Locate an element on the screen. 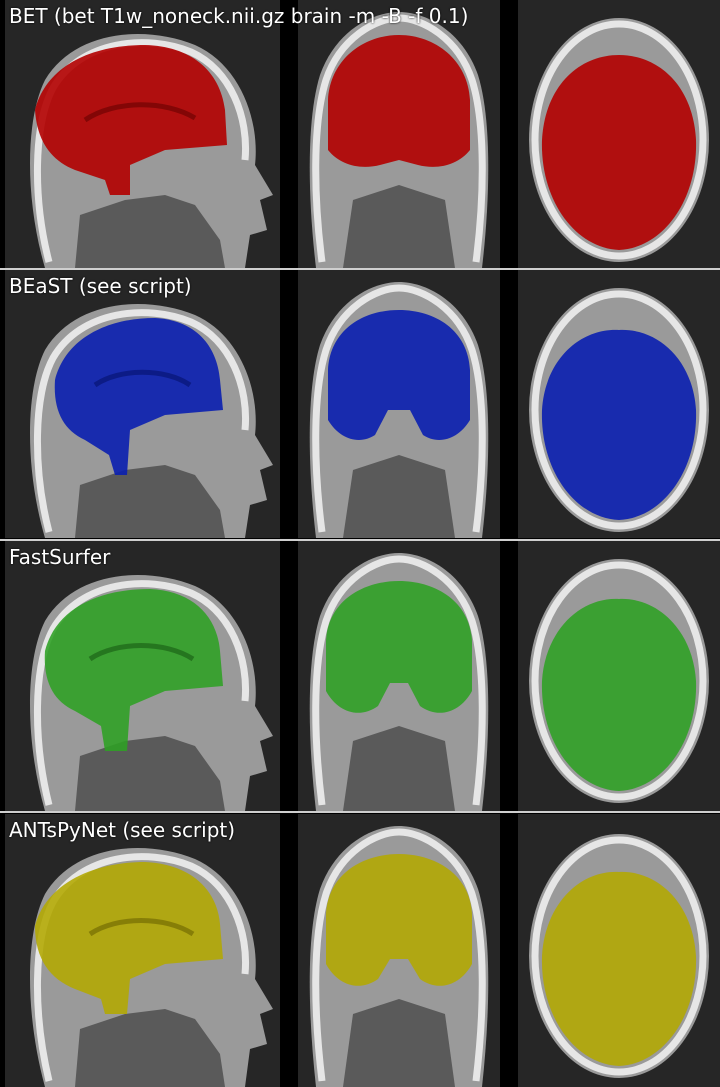  method-label: FastSurfer is located at coordinates (60, 557).